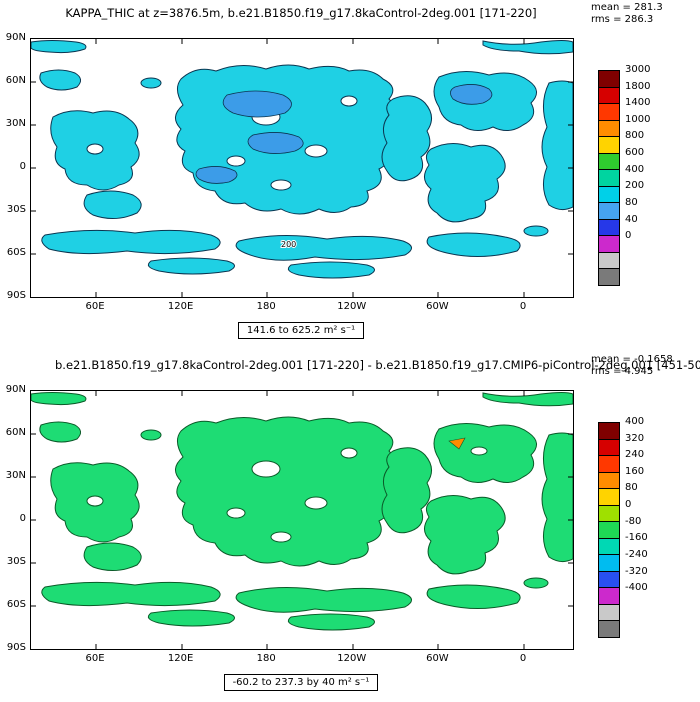 The image size is (700, 702). I want to click on colorbar-labels: 400 320 240 160 80 0 -80 -160 -240 -320 -400, so click(647, 532).